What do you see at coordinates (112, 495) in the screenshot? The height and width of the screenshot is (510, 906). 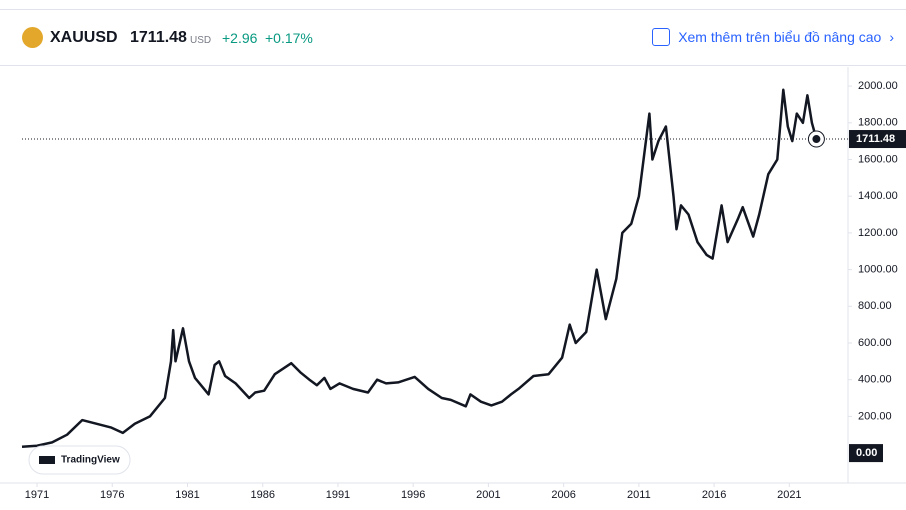 I see `x-tick-label: 1976` at bounding box center [112, 495].